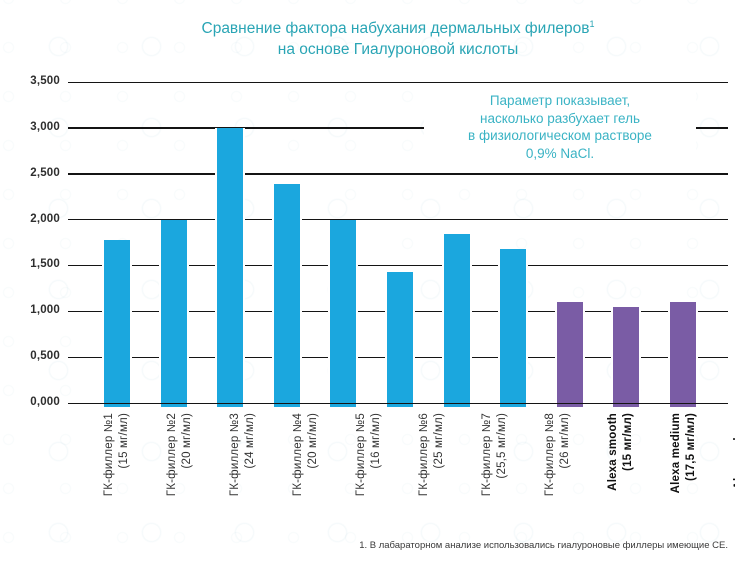 This screenshot has height=569, width=735. Describe the element at coordinates (431, 455) in the screenshot. I see `x-axis-label: ГК-филлер №6 (25 мг/мл)` at that location.